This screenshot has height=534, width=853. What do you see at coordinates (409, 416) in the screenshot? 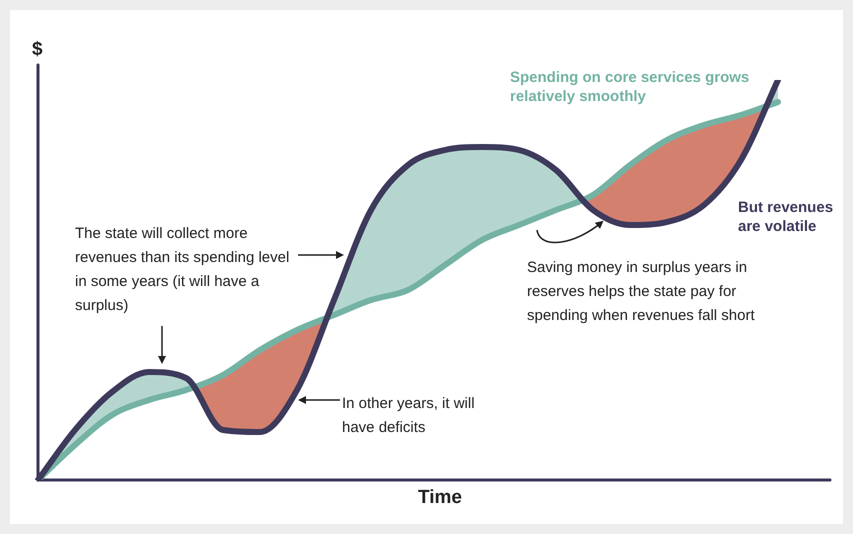
I see `annotation: In other years, it will have deficits` at bounding box center [409, 416].